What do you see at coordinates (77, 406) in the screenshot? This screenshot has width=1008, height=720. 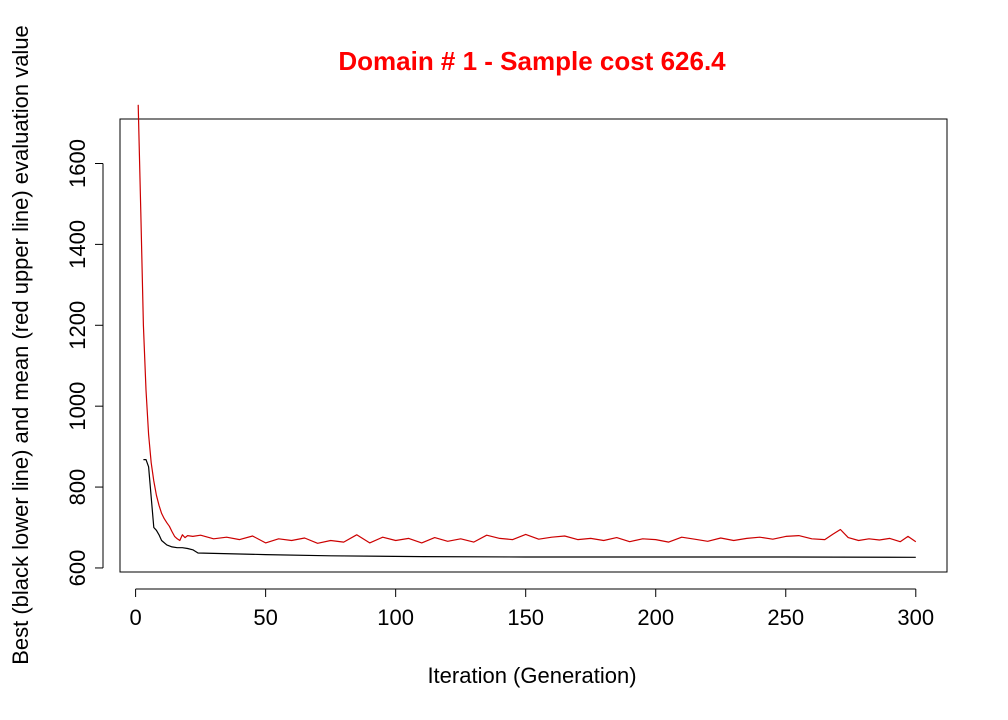 I see `y-tick-label: 1000` at bounding box center [77, 406].